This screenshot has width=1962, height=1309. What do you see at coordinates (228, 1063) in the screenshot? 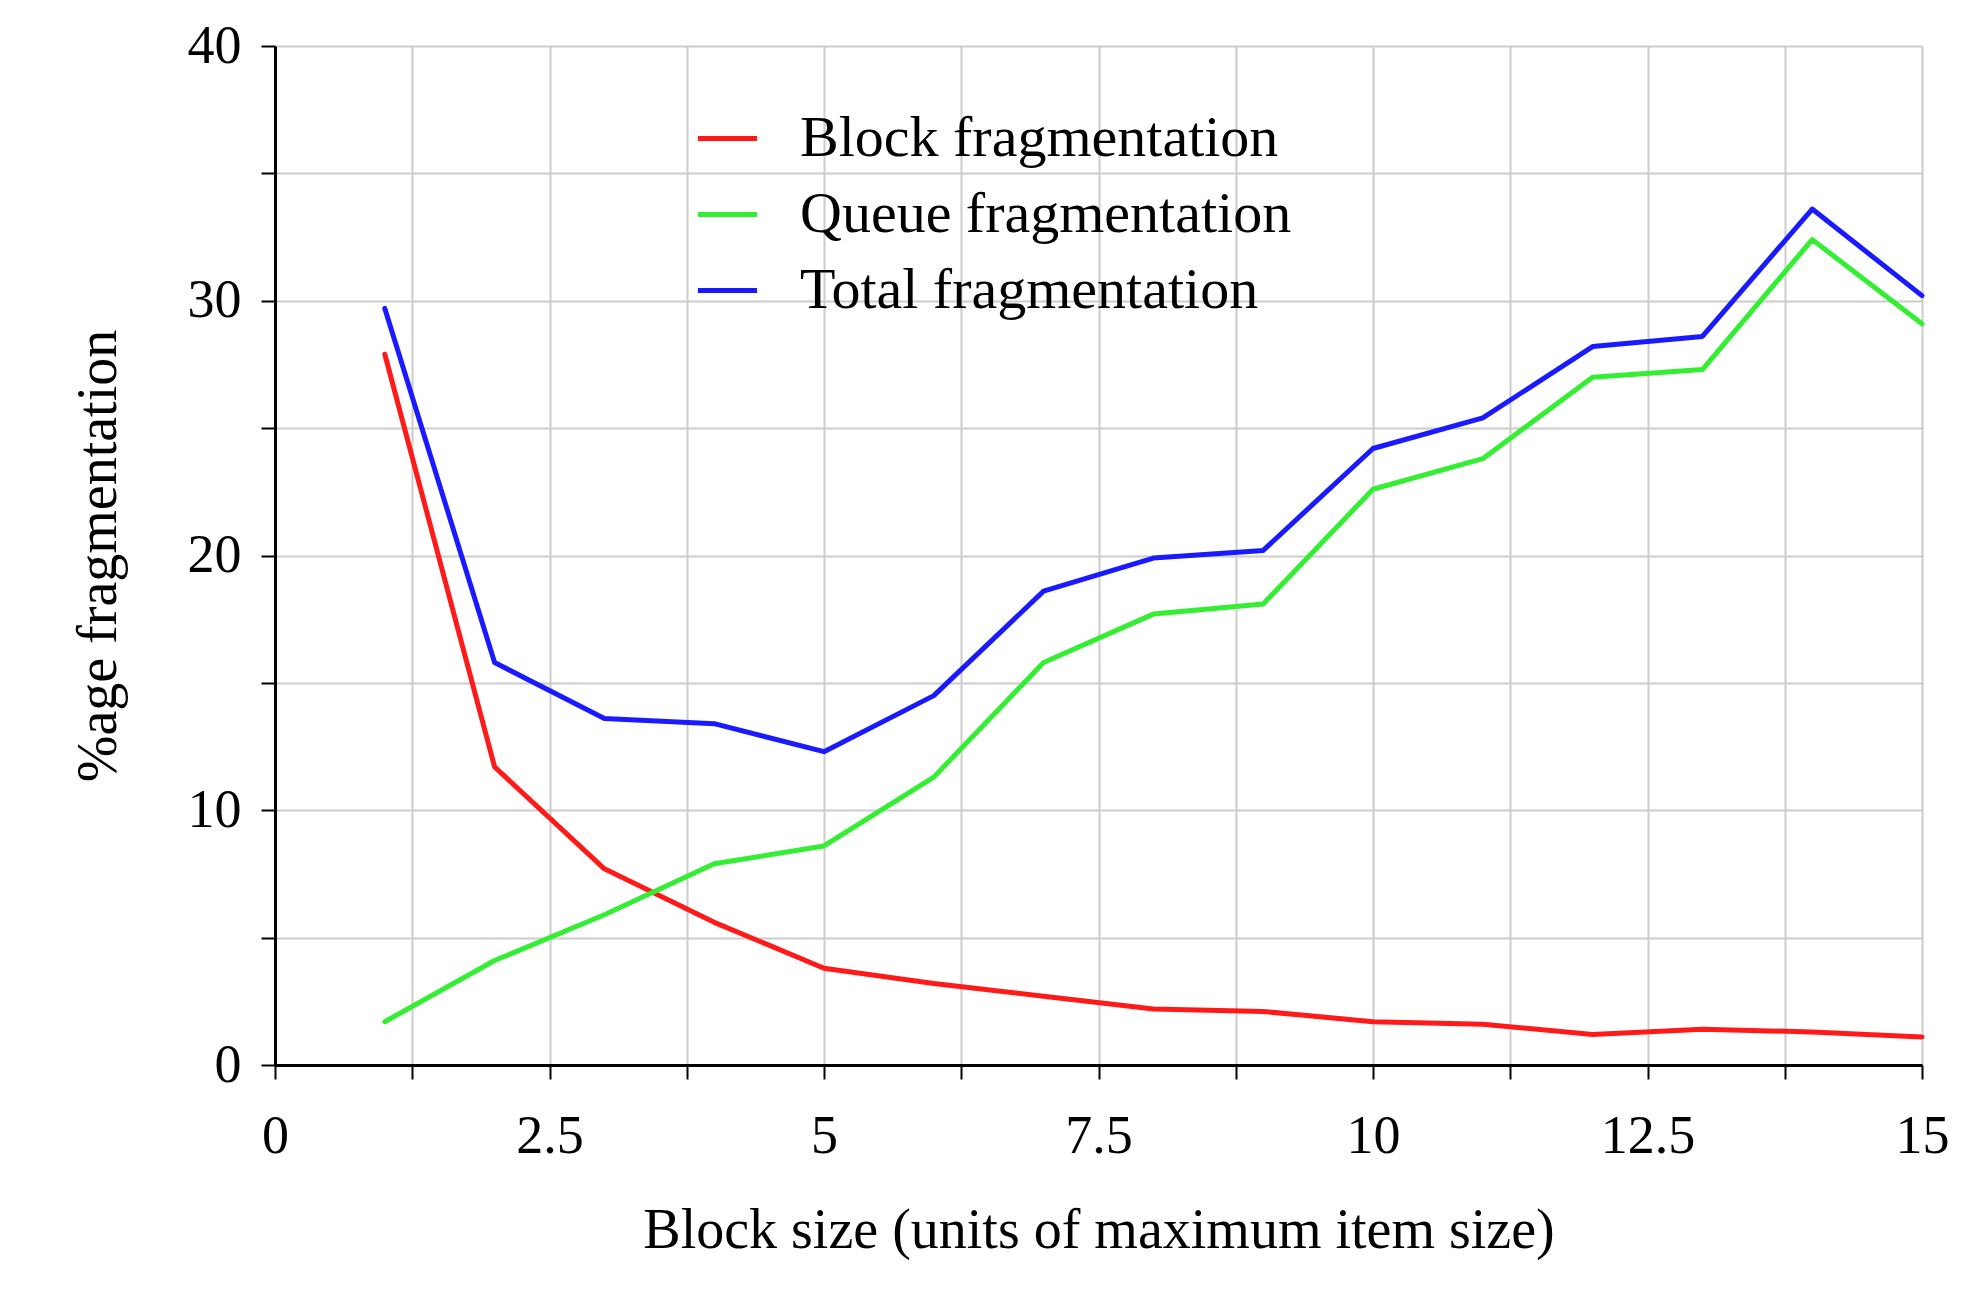
I see `y-tick-label: 0` at bounding box center [228, 1063].